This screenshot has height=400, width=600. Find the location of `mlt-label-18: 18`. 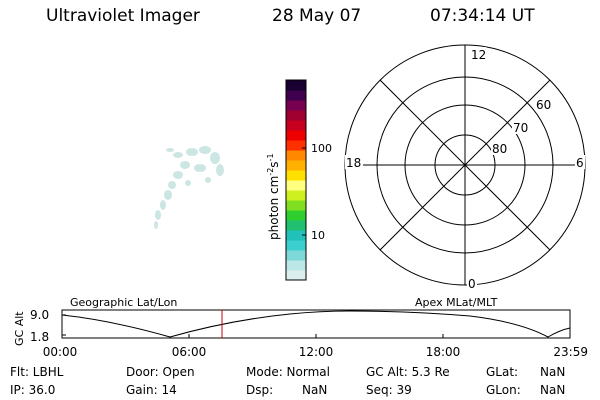

mlt-label-18: 18 is located at coordinates (353, 163).